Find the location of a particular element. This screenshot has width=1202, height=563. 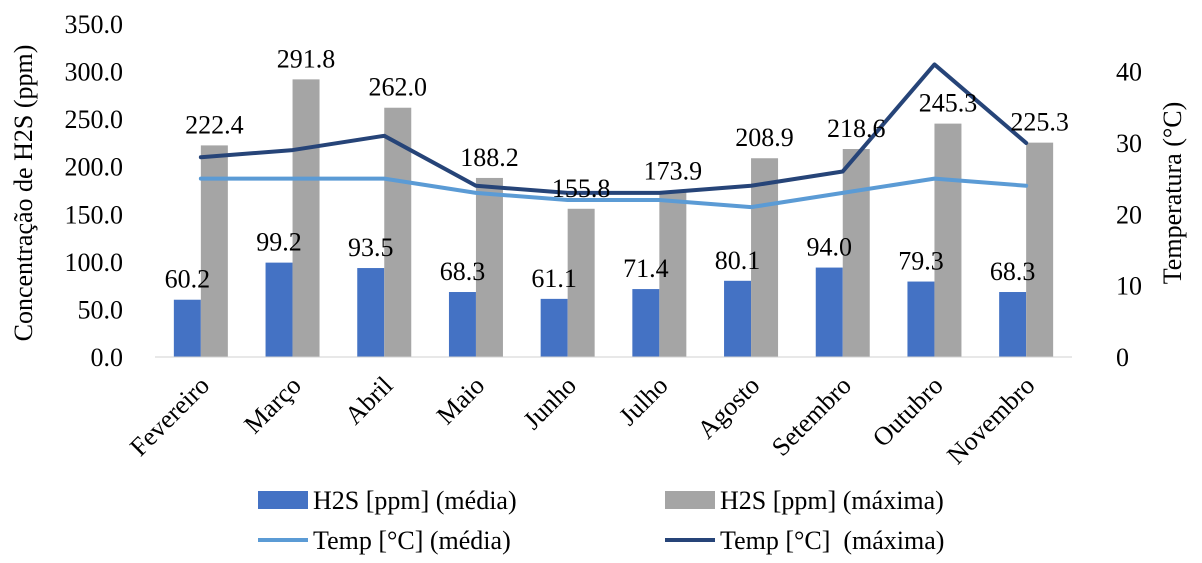

x-tick-label: Abril is located at coordinates (368, 400).